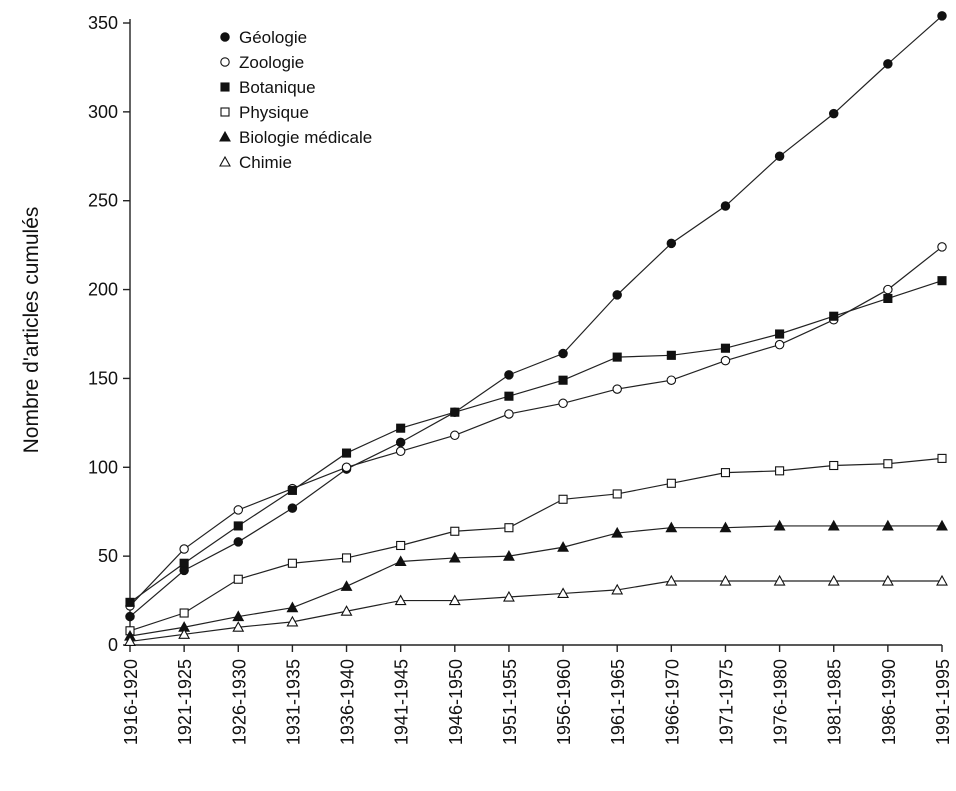 The width and height of the screenshot is (956, 791). I want to click on legend-item: Chimie, so click(255, 162).